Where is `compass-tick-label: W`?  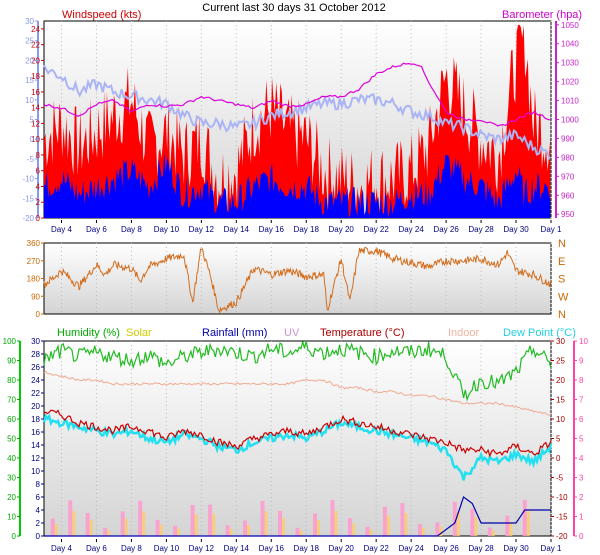 compass-tick-label: W is located at coordinates (563, 297).